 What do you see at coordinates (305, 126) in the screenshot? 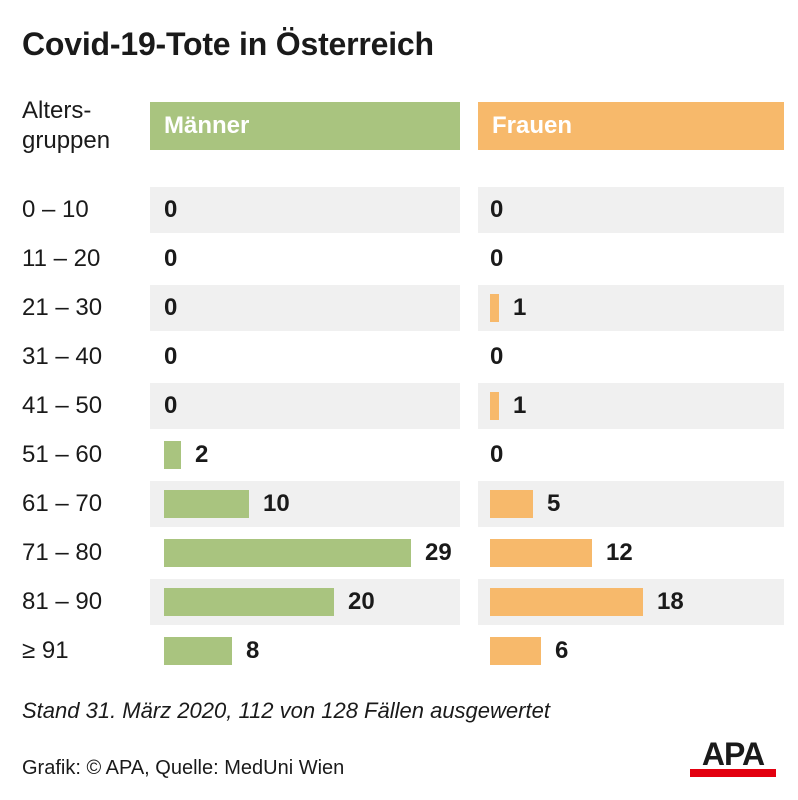
I see `series-header-maenner: Männer` at bounding box center [305, 126].